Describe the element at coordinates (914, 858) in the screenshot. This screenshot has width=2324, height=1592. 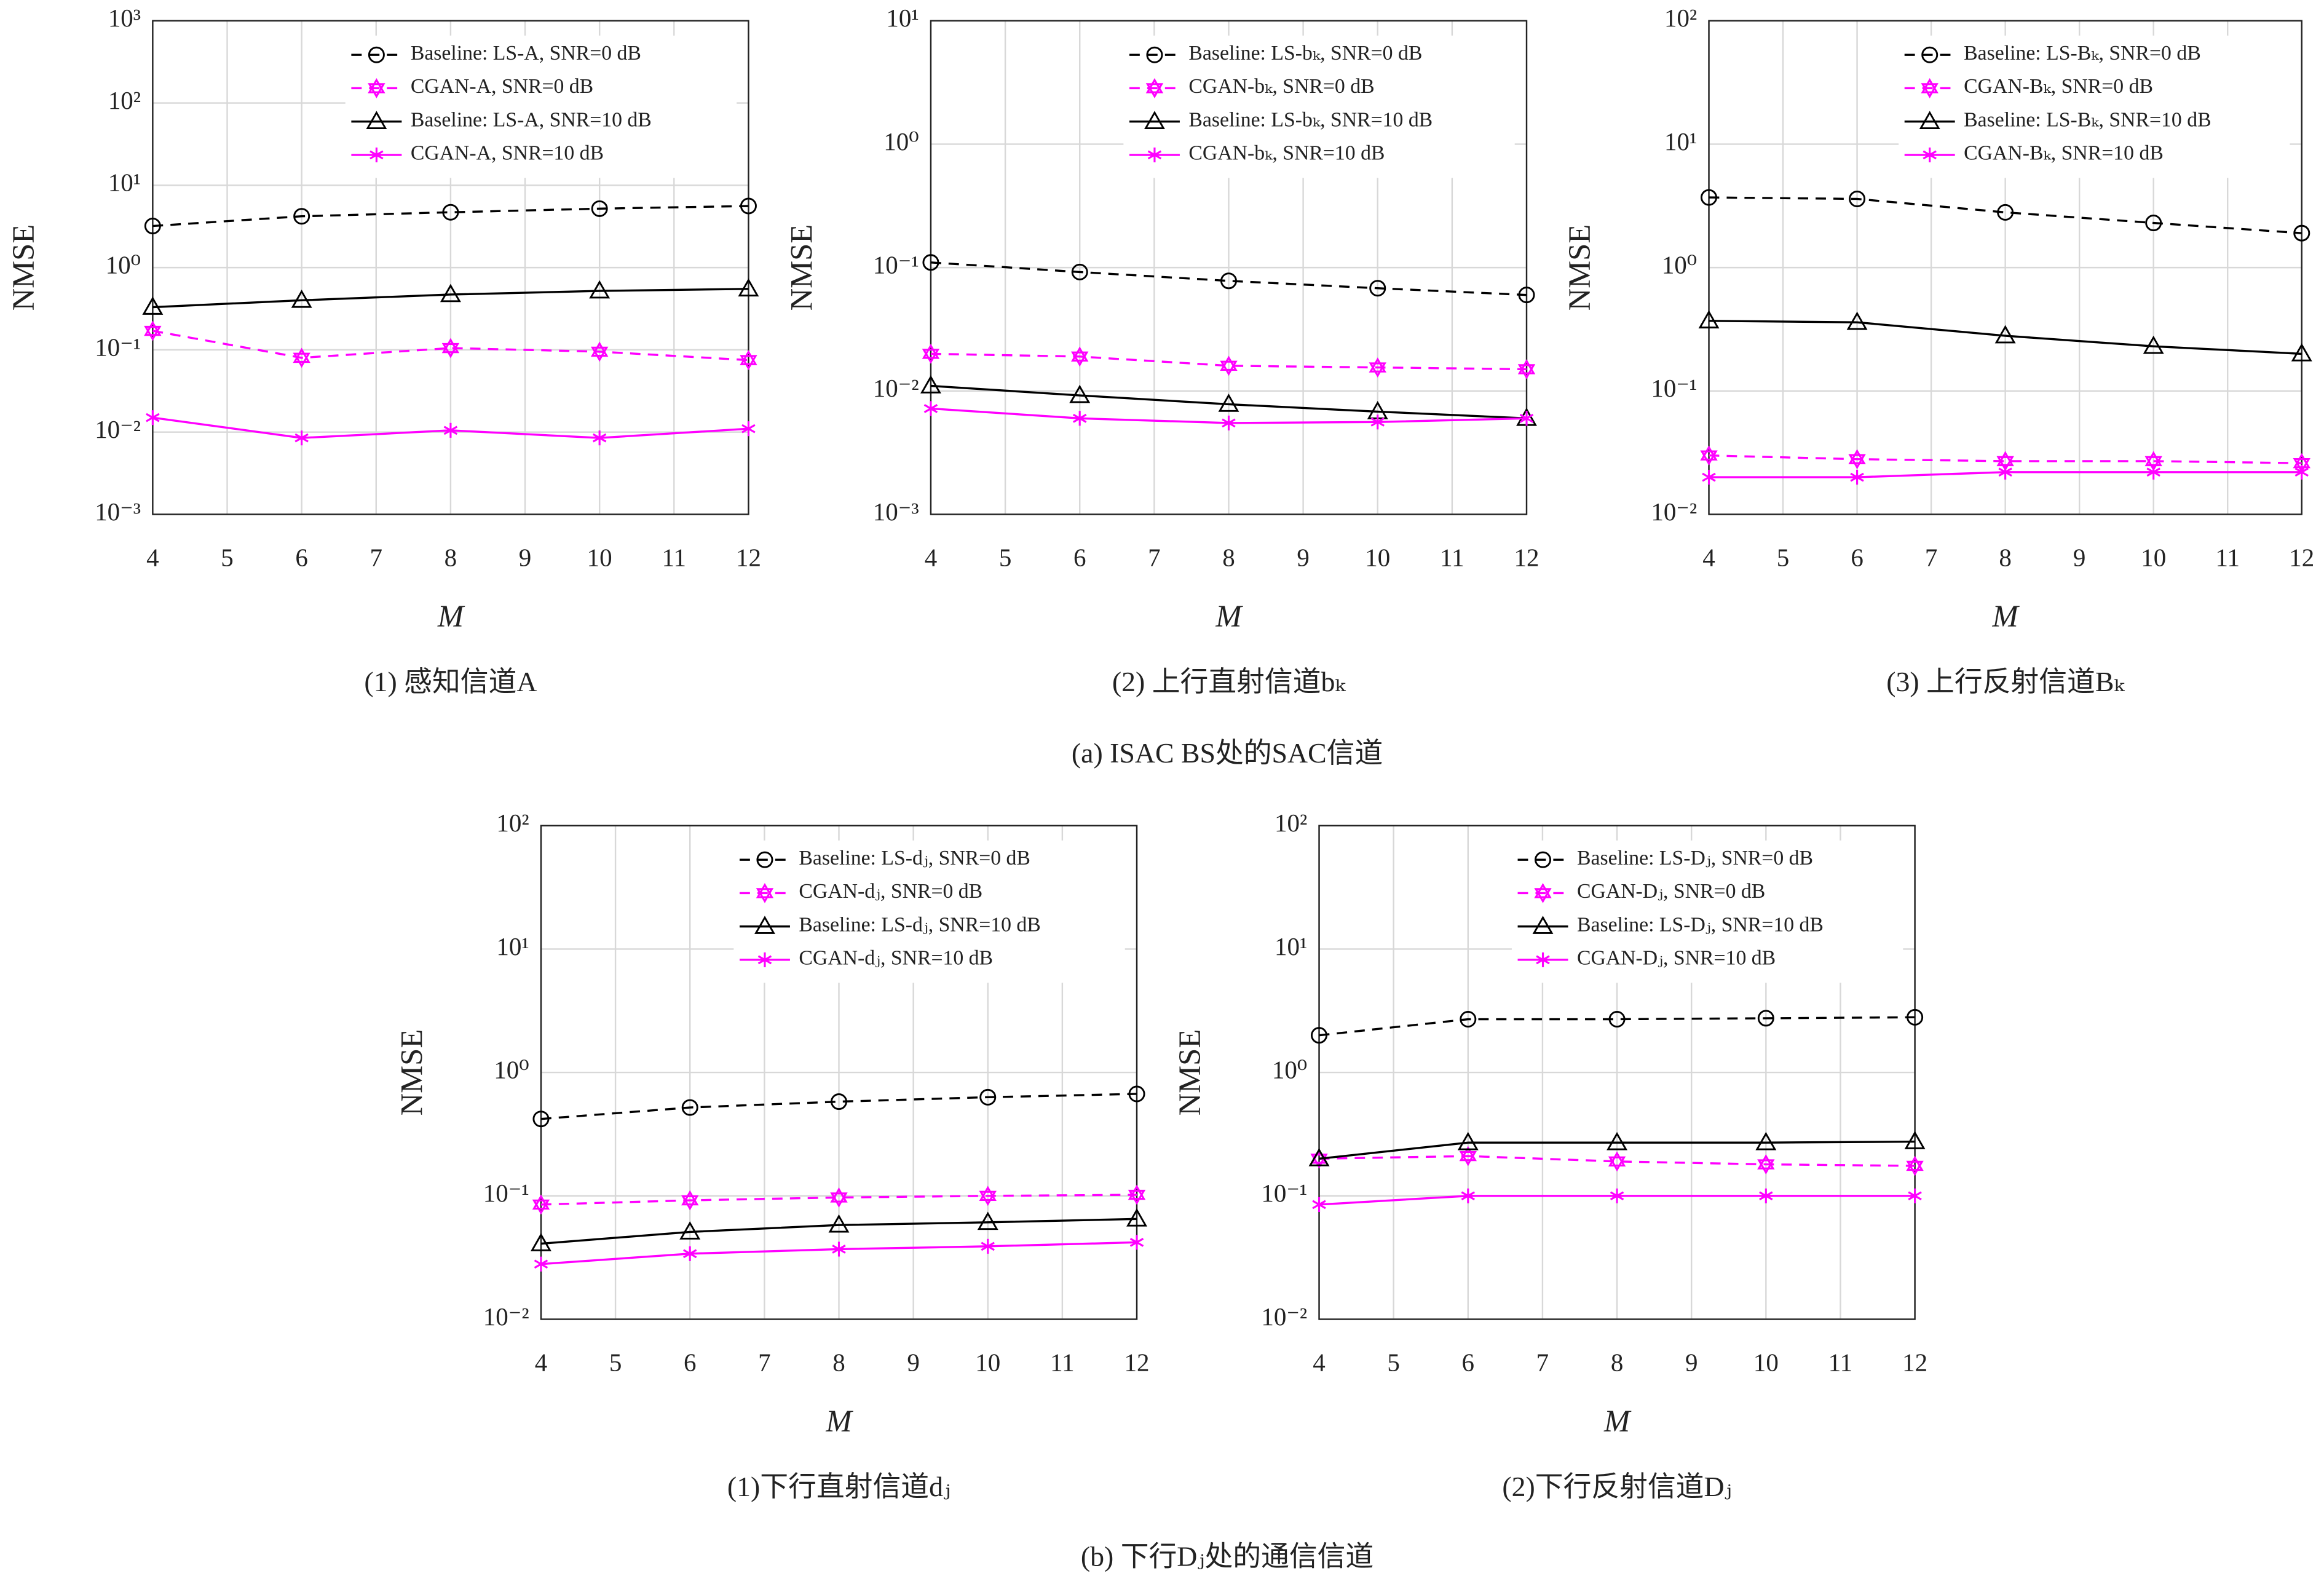
I see `legend-label: Baseline: LS-dⱼ, SNR=0 dB` at that location.